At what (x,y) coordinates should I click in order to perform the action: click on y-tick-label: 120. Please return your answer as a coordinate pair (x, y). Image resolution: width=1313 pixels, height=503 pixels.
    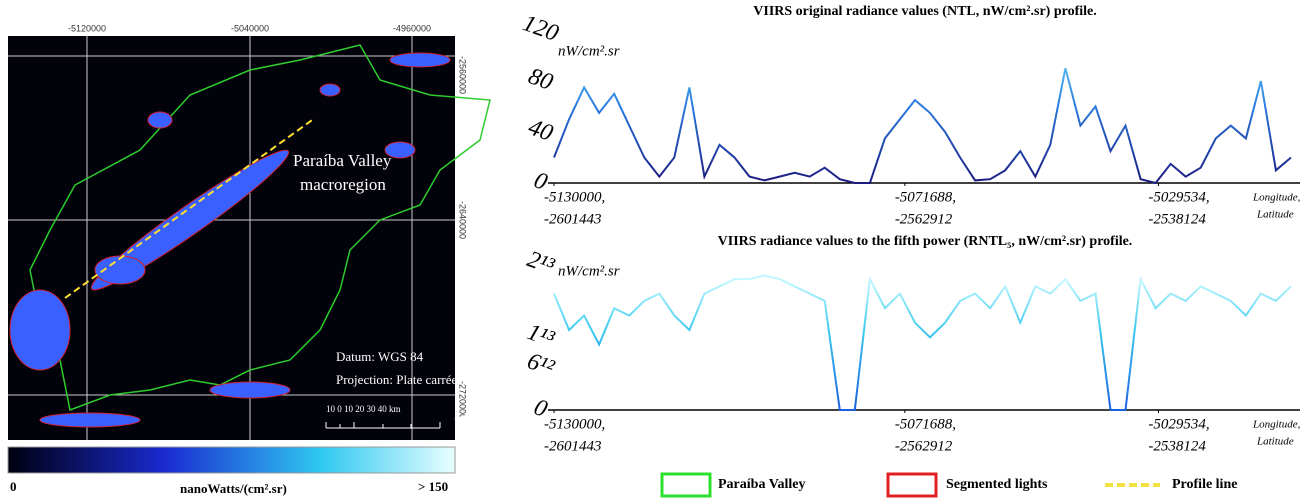
    Looking at the image, I should click on (540, 28).